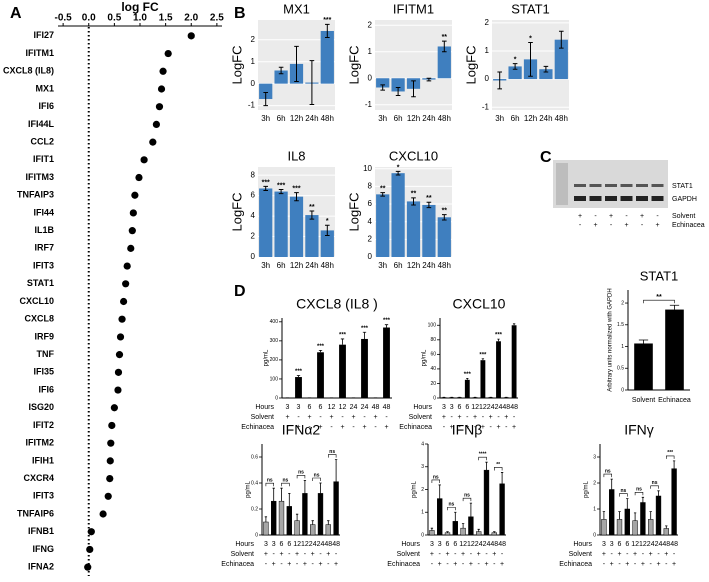  I want to click on y-tick-label: 1, so click(370, 51).